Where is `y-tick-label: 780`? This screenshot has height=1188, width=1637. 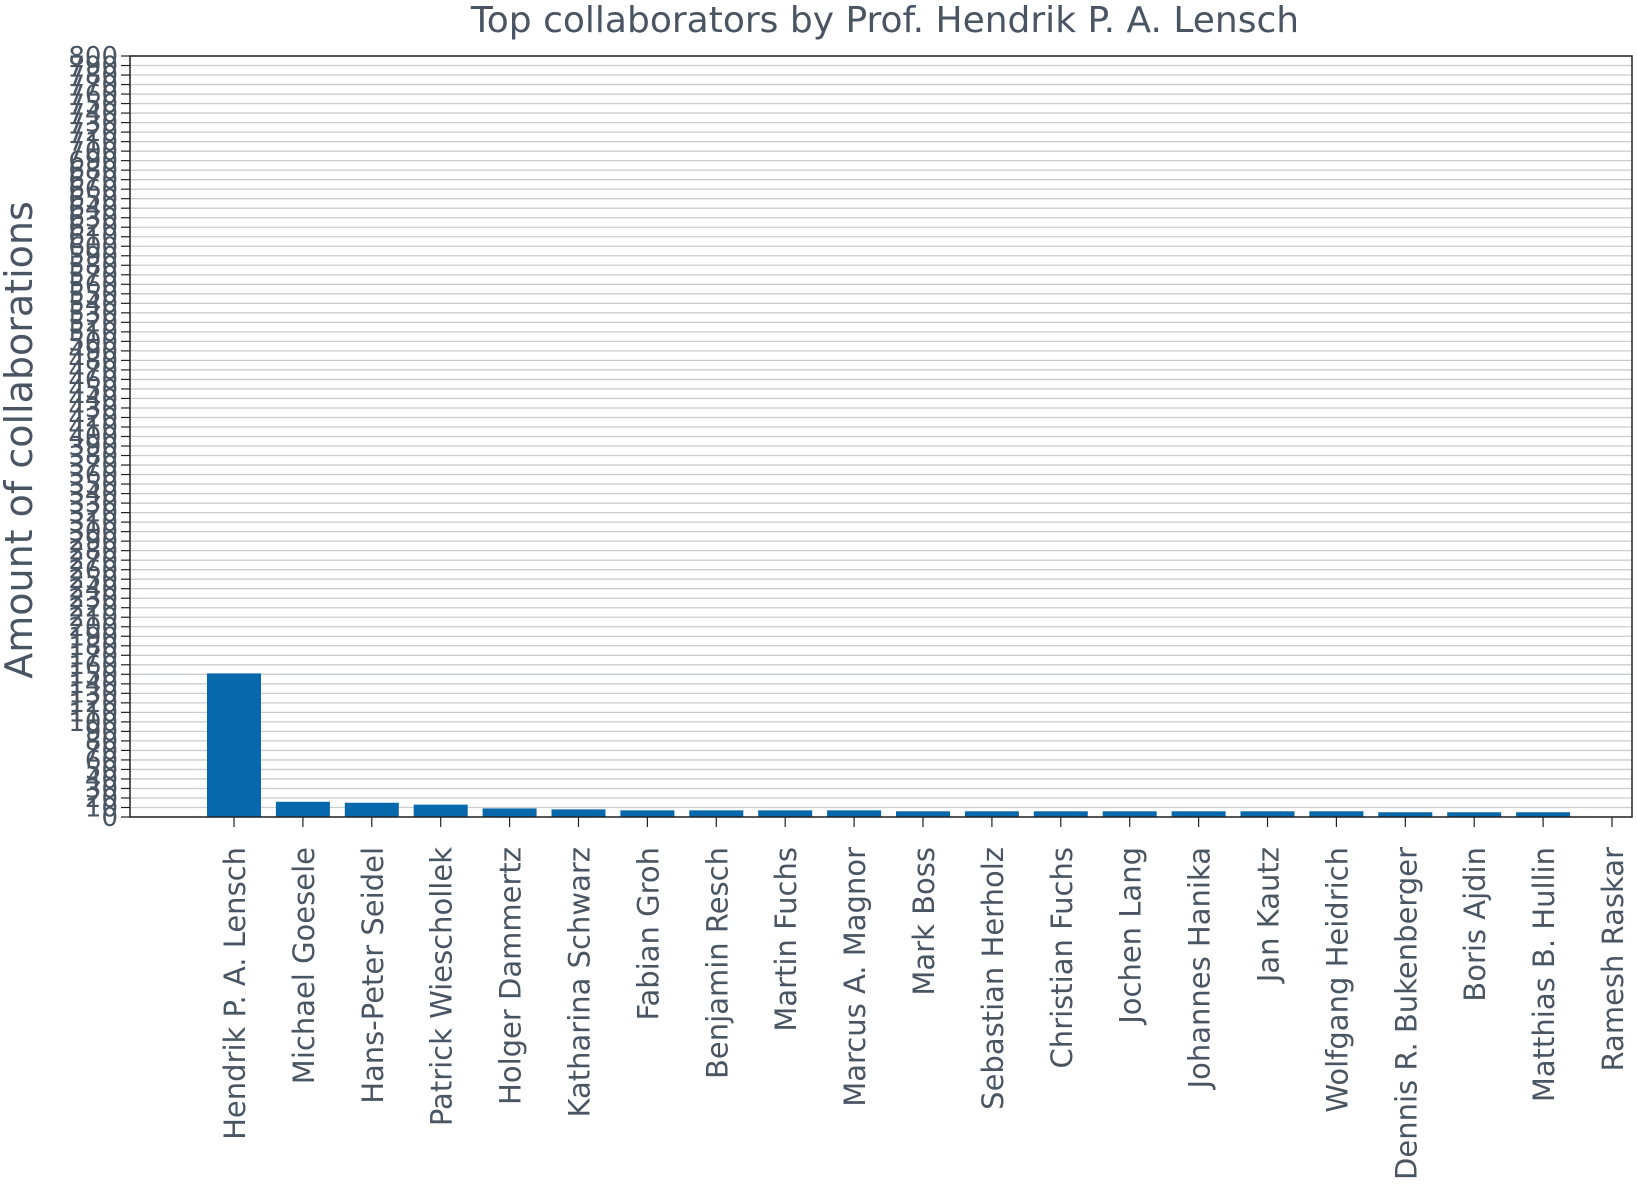 y-tick-label: 780 is located at coordinates (93, 76).